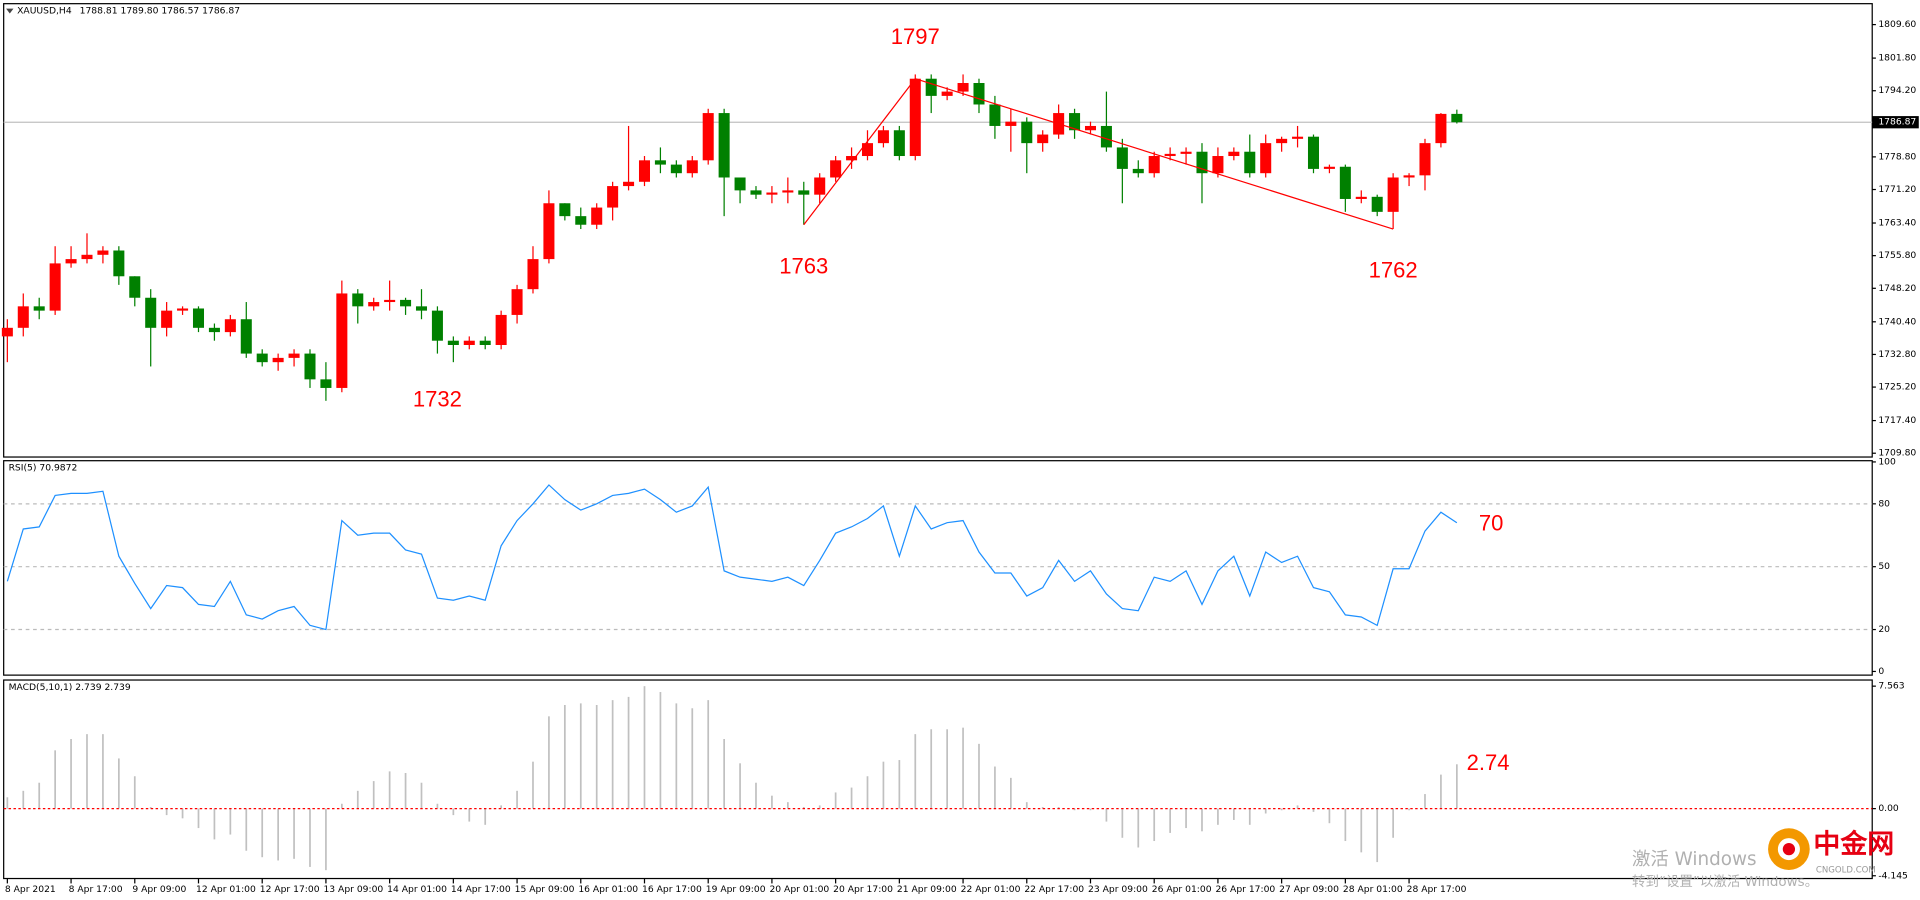 The width and height of the screenshot is (1920, 900). I want to click on y-tick-label: 20, so click(1884, 629).